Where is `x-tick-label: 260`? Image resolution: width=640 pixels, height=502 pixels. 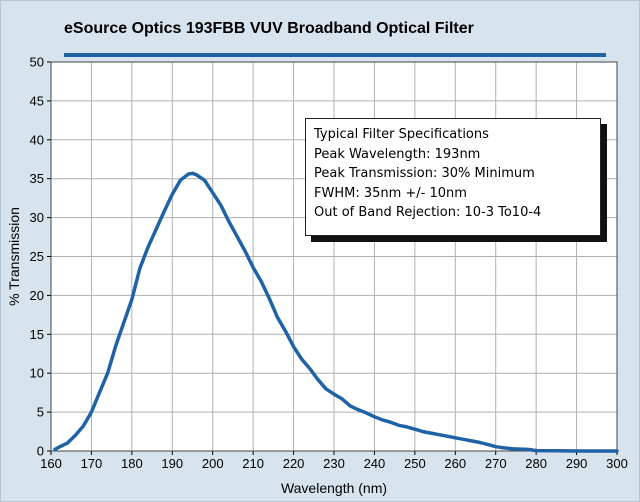
x-tick-label: 260 is located at coordinates (455, 463).